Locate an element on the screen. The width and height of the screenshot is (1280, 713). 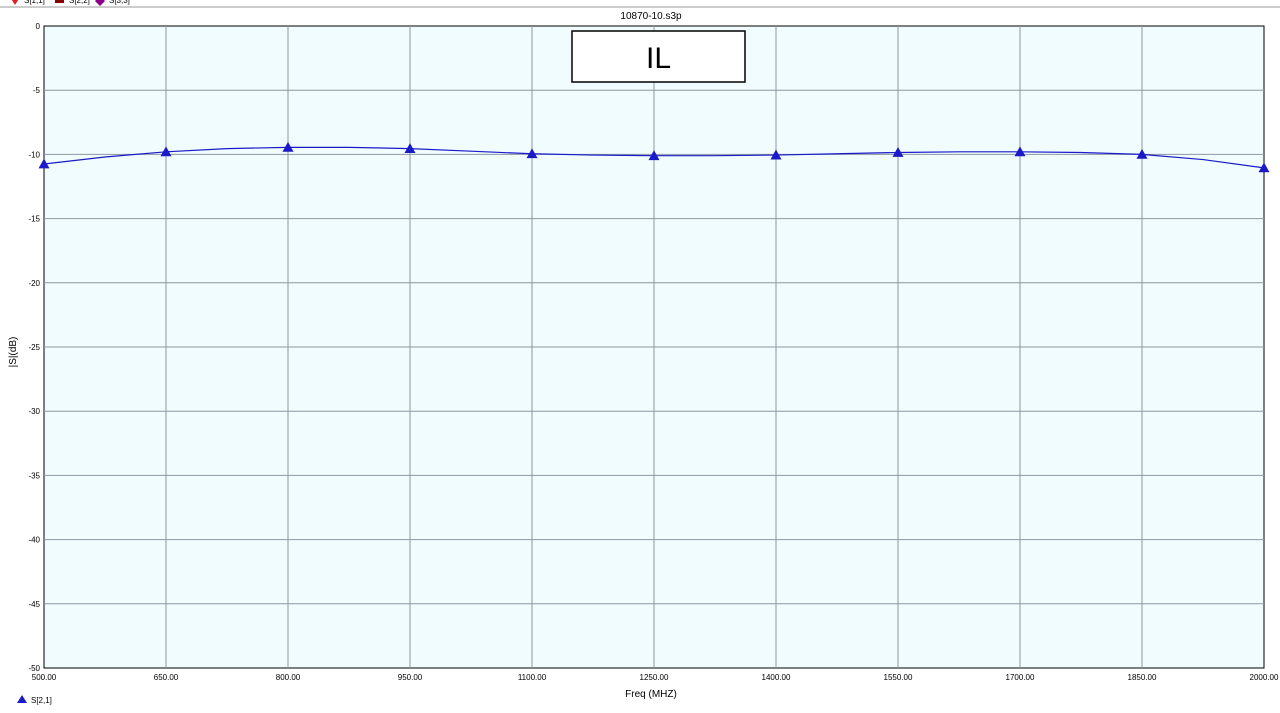
legend-item: S[2,1] is located at coordinates (34, 700).